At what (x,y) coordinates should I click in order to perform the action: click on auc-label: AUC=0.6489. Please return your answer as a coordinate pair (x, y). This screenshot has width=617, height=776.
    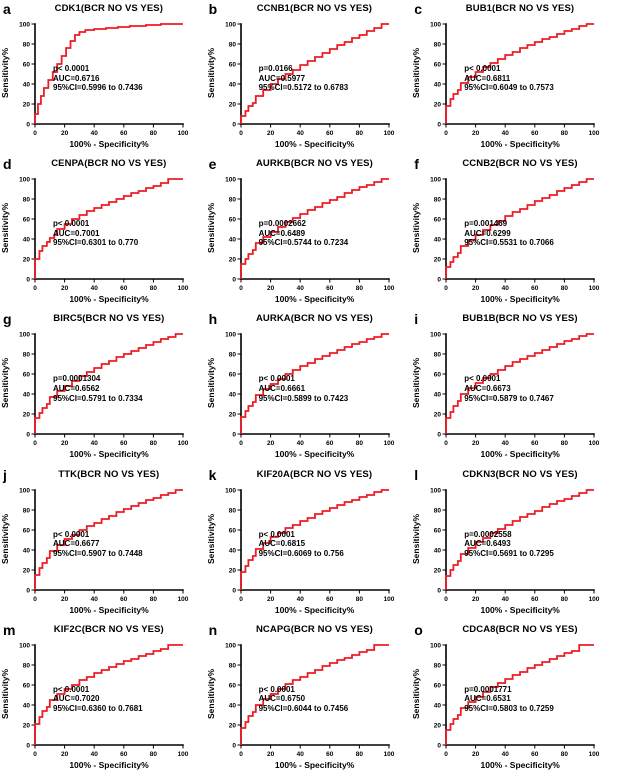
    Looking at the image, I should click on (282, 233).